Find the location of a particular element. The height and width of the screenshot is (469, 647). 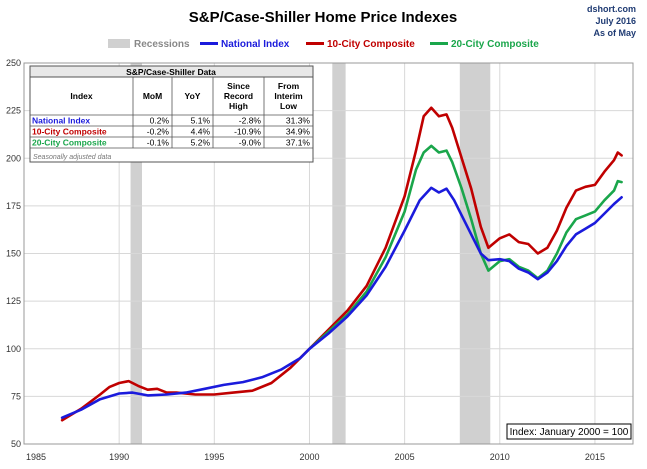

table-frame is located at coordinates (171, 114).